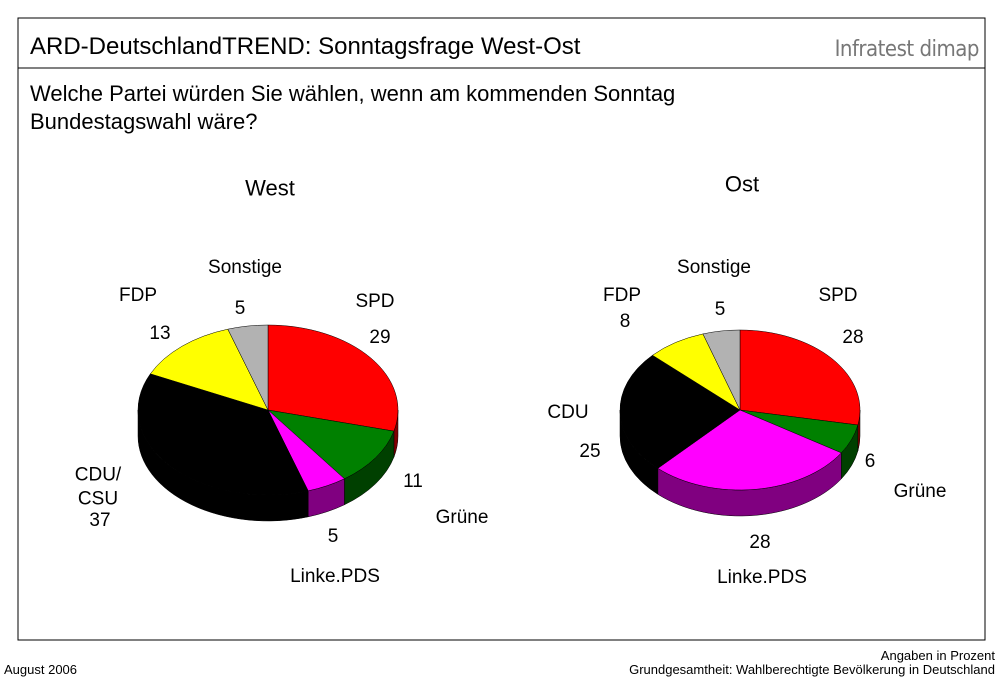 This screenshot has width=999, height=684. Describe the element at coordinates (625, 322) in the screenshot. I see `slice-value: 8` at that location.